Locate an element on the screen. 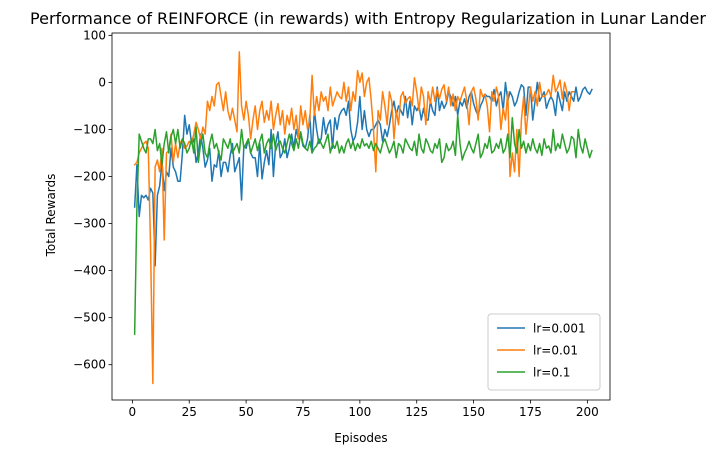  y-tick-label: −500 is located at coordinates (89, 318).